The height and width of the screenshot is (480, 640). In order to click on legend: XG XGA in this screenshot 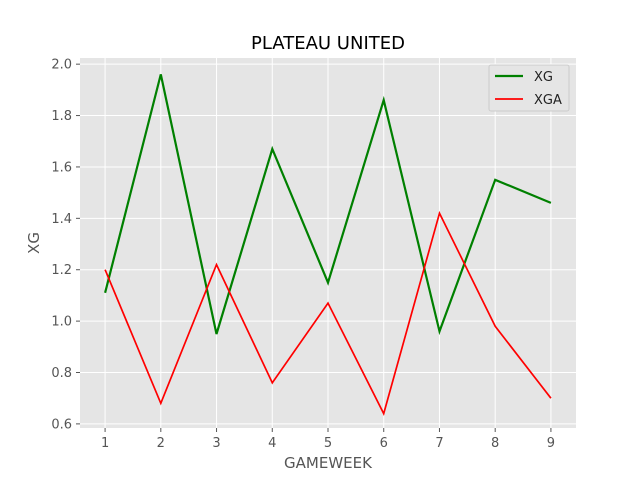, I will do `click(529, 88)`.